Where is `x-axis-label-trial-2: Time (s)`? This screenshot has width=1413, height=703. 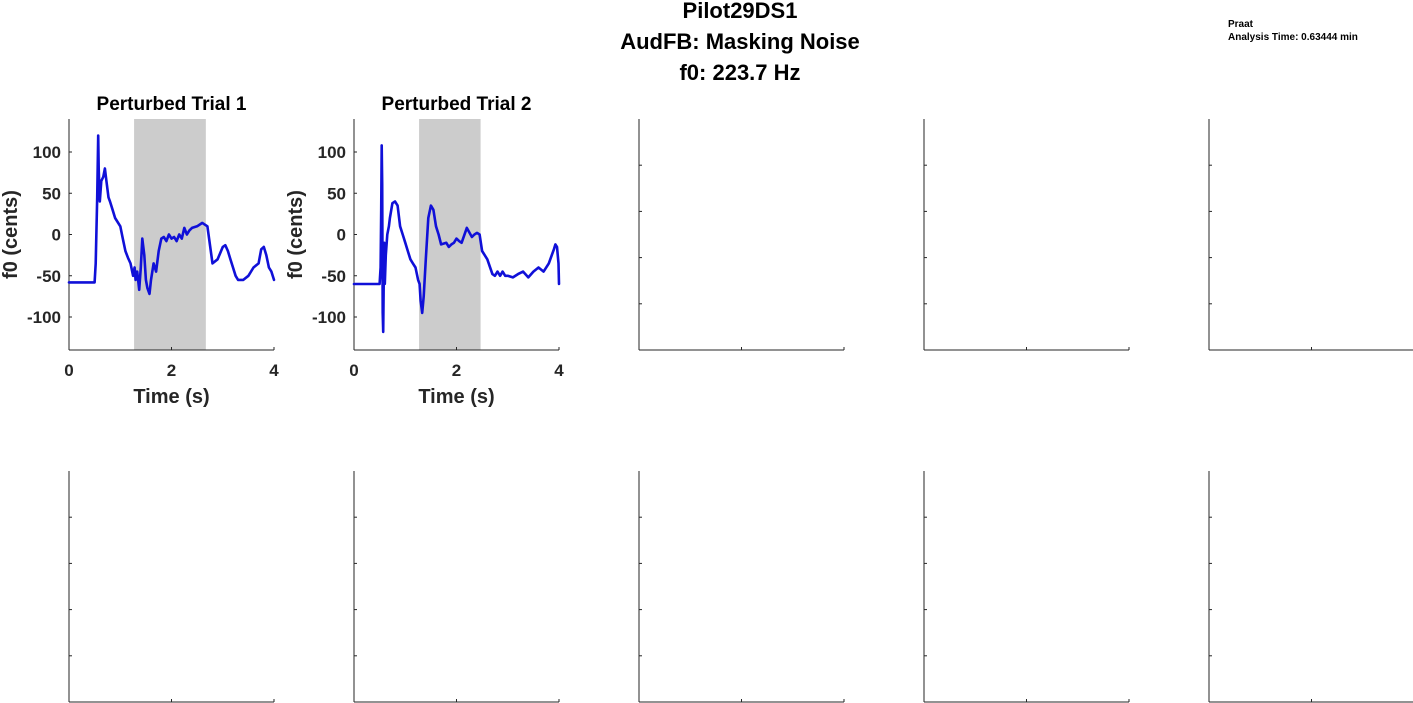 x-axis-label-trial-2: Time (s) is located at coordinates (456, 397).